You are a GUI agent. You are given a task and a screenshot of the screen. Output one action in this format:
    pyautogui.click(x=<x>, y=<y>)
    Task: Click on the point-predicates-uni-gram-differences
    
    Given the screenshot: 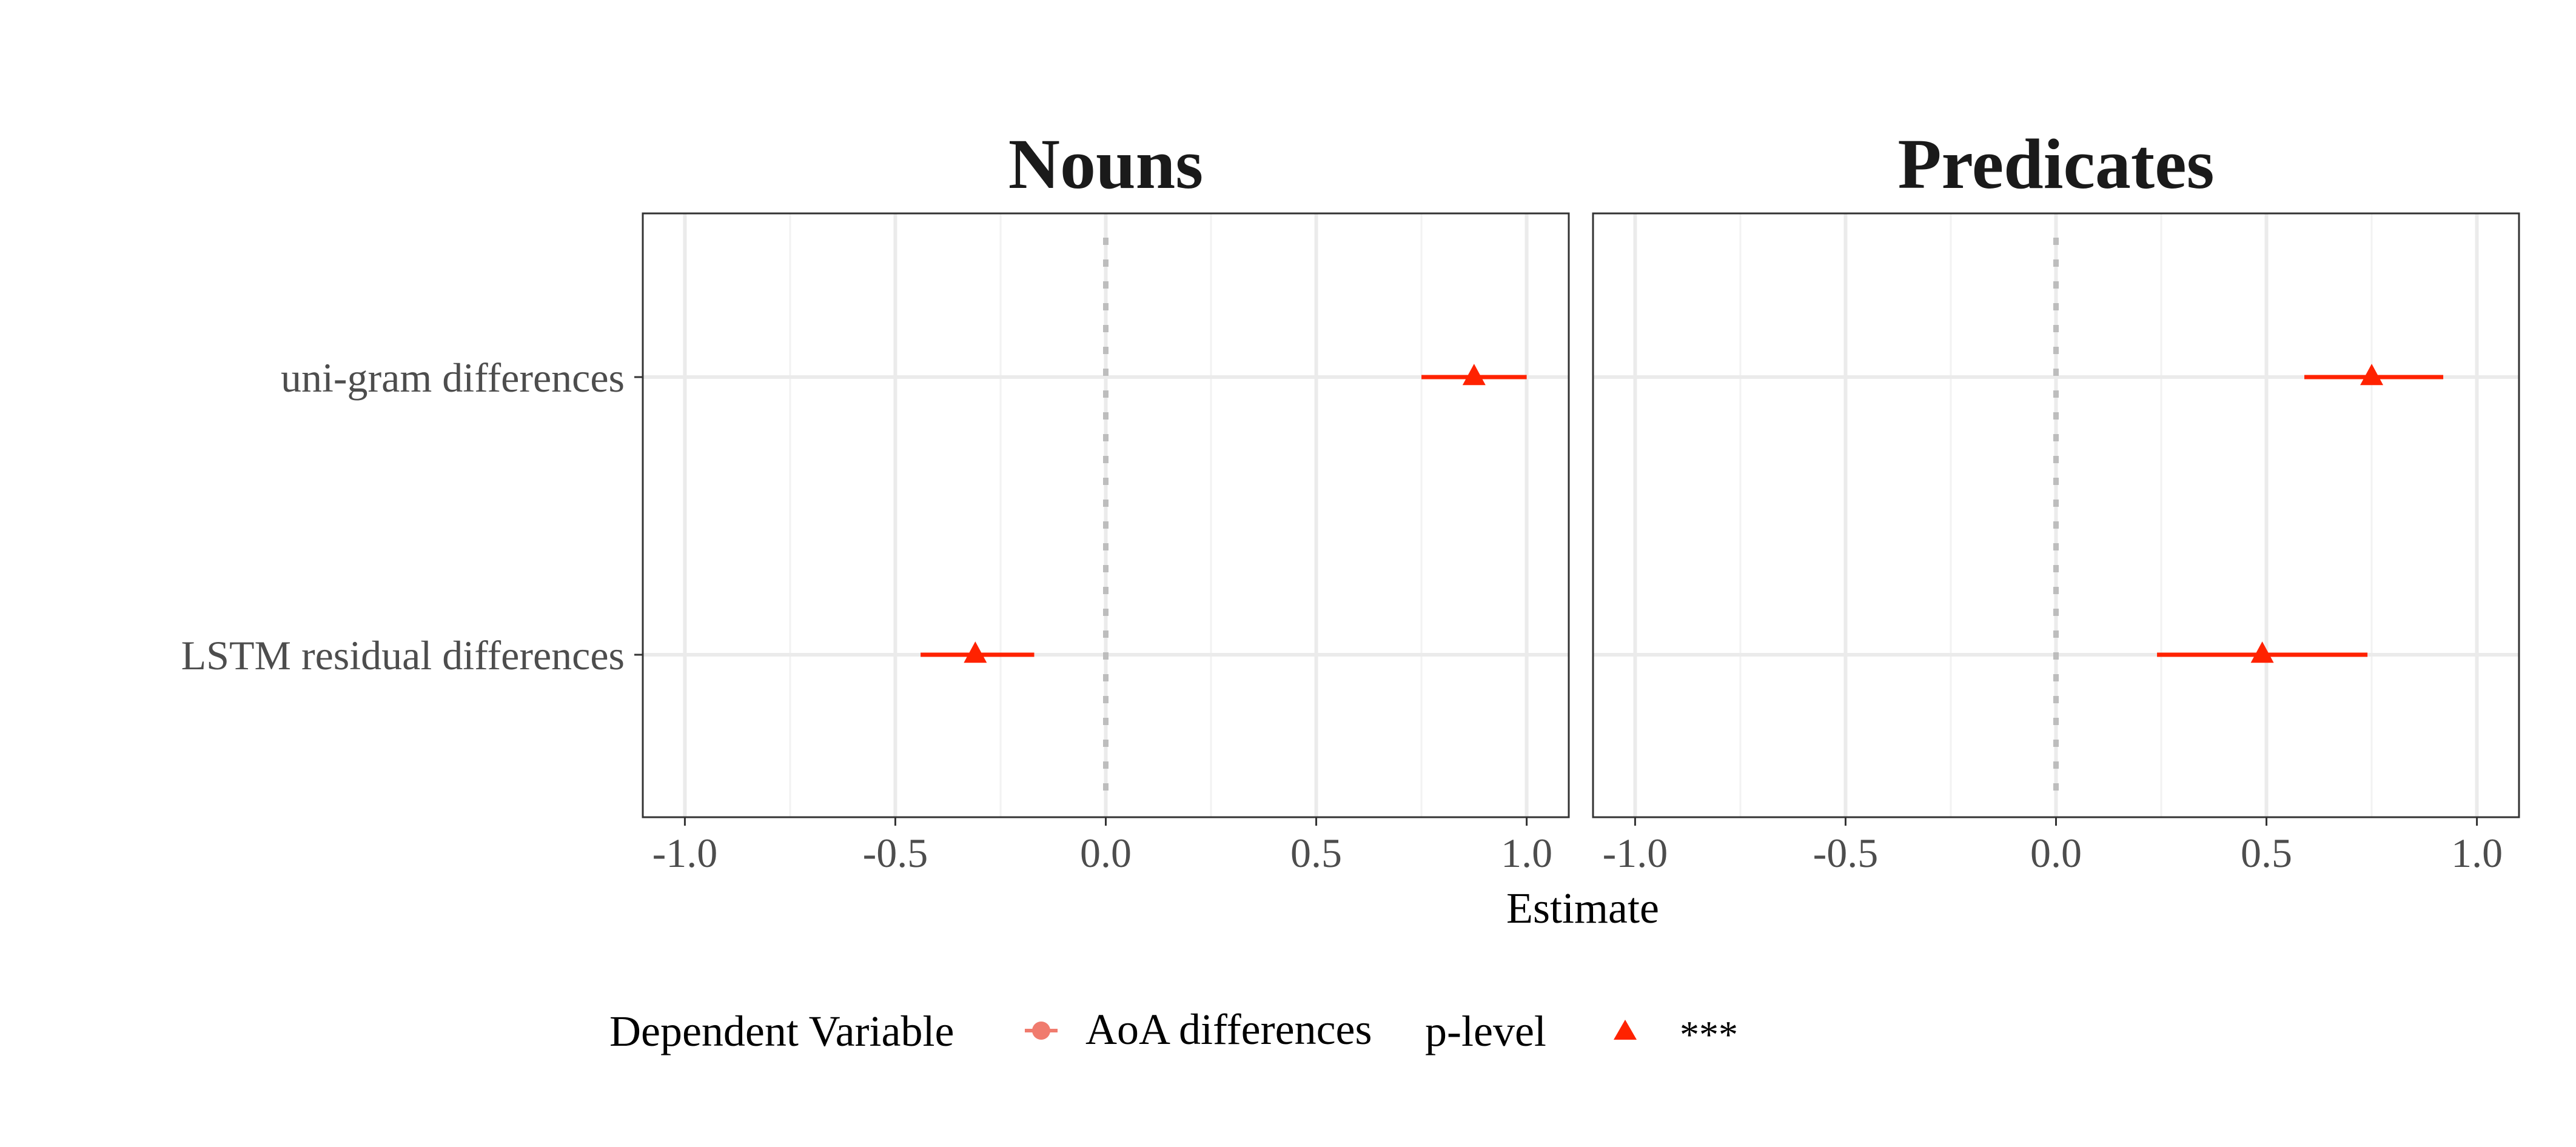 What is the action you would take?
    pyautogui.click(x=2372, y=375)
    